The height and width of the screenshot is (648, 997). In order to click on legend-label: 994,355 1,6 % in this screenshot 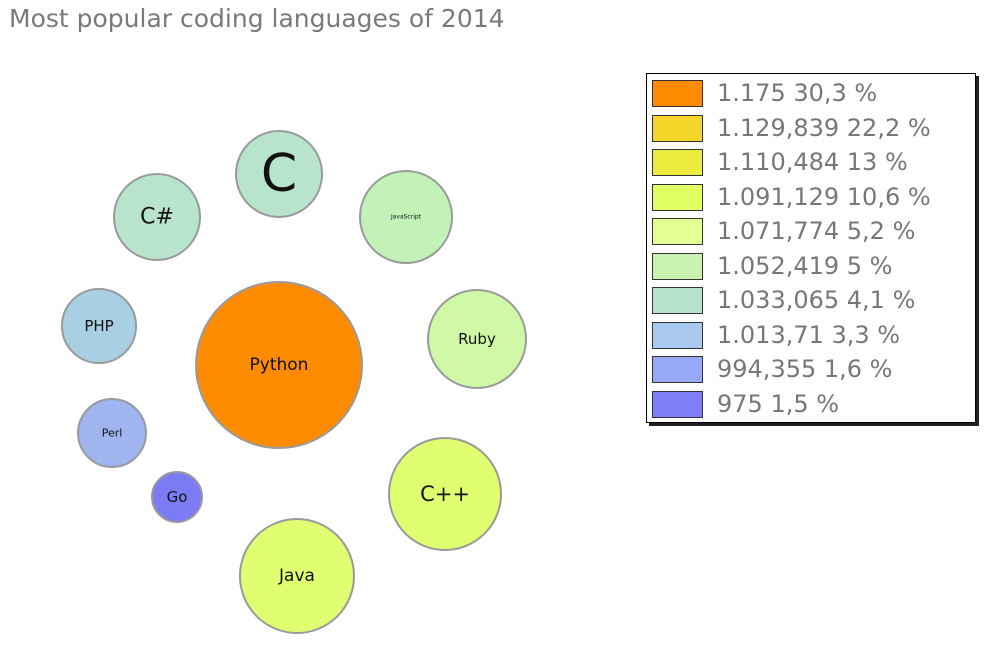, I will do `click(805, 369)`.